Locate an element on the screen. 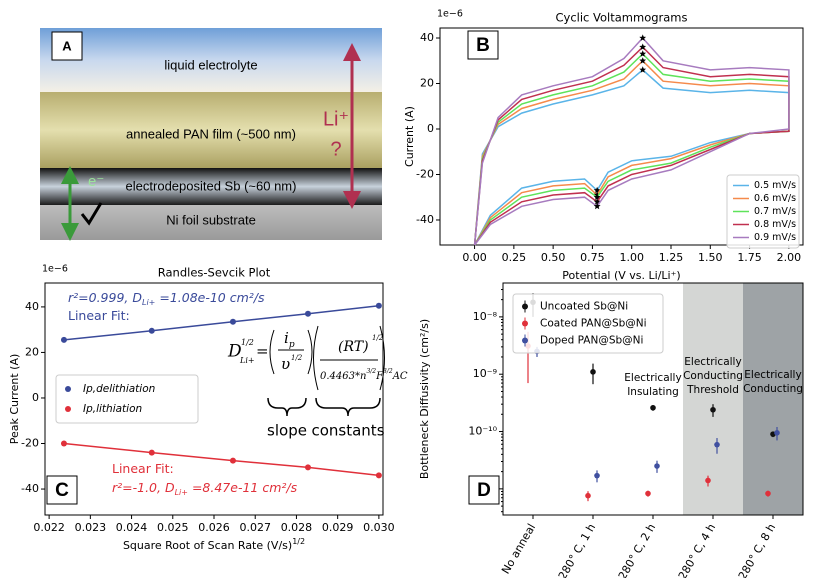 The height and width of the screenshot is (578, 813). layer-label: liquid electrolyte is located at coordinates (210, 64).